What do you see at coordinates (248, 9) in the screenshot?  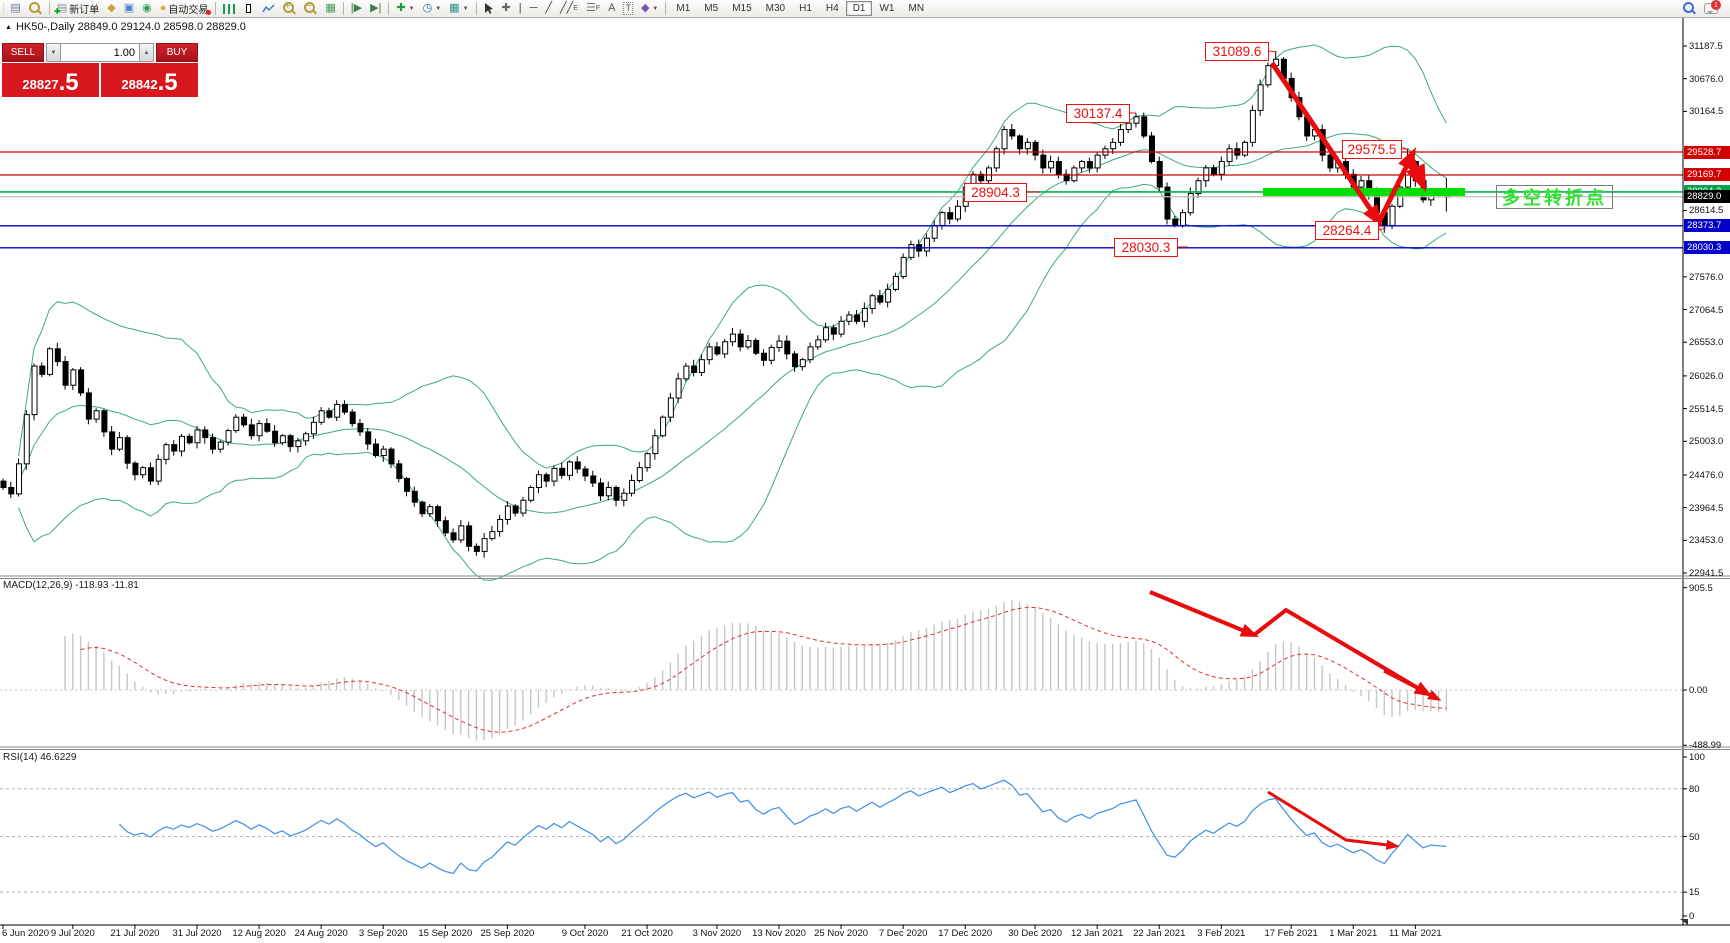 I see `candle-chart-icon` at bounding box center [248, 9].